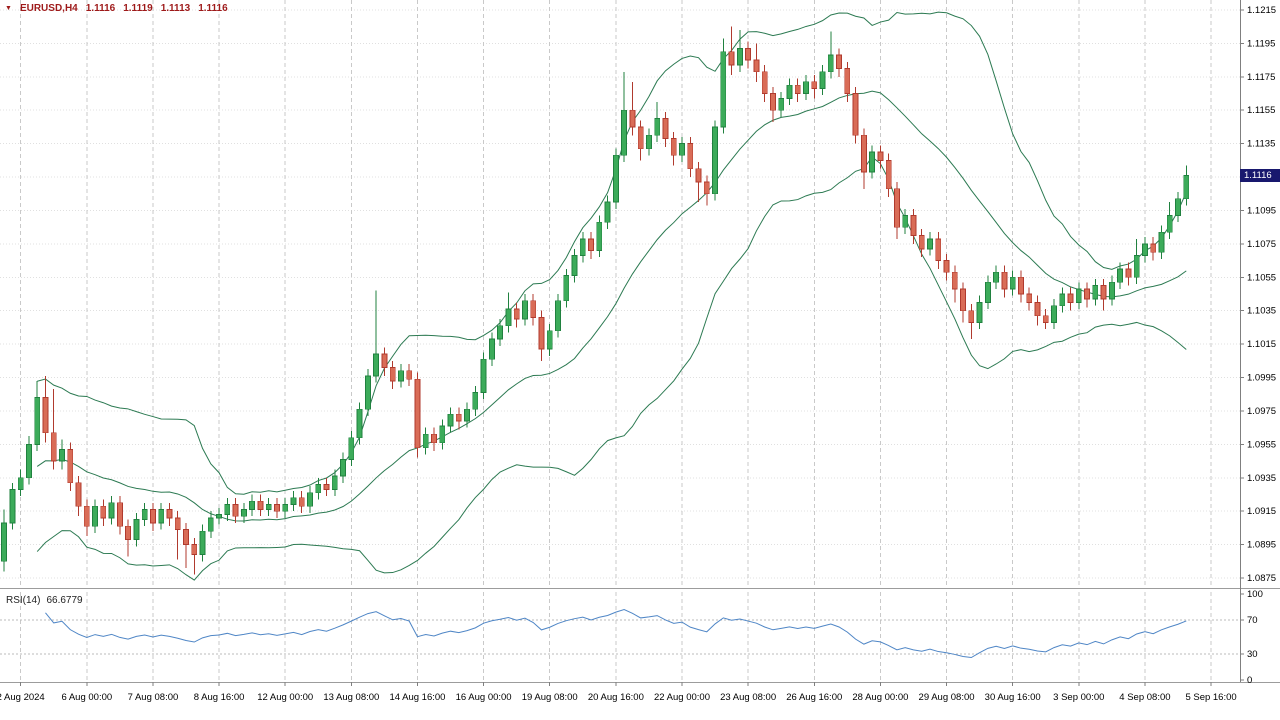 The height and width of the screenshot is (720, 1280). What do you see at coordinates (1261, 344) in the screenshot?
I see `svg-text: 1.1015` at bounding box center [1261, 344].